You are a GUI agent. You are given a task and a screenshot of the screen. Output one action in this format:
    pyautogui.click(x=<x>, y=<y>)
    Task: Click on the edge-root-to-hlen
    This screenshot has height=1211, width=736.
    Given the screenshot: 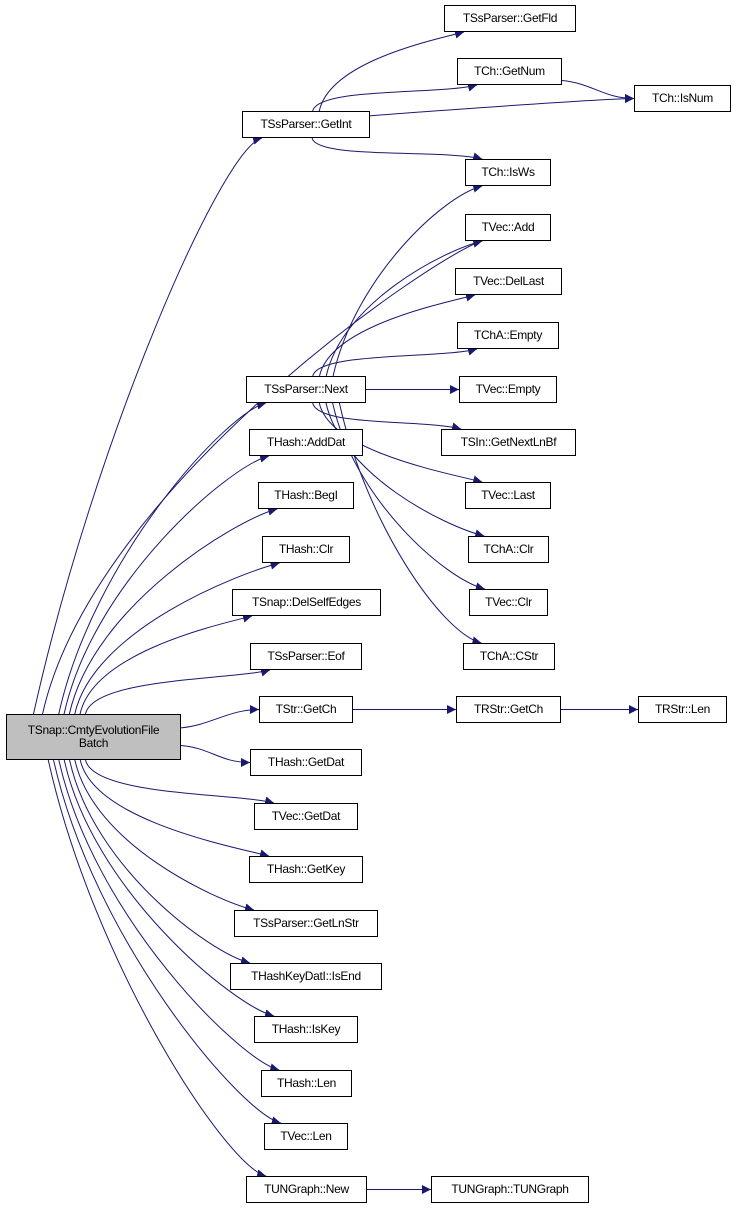 What is the action you would take?
    pyautogui.click(x=169, y=916)
    